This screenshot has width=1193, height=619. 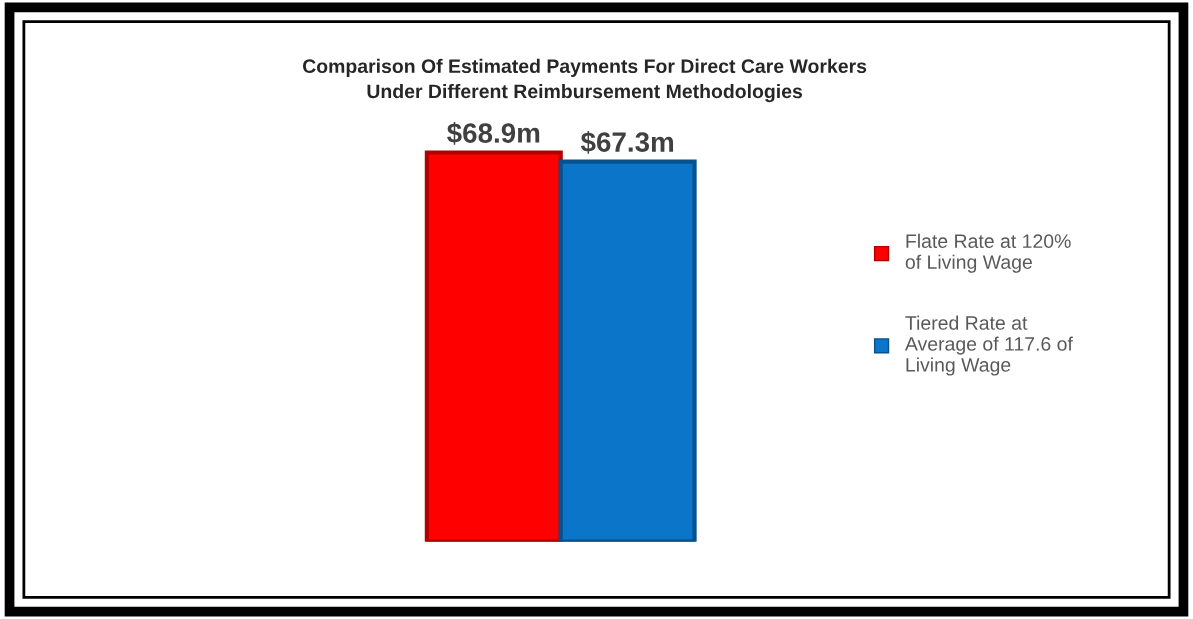 What do you see at coordinates (627, 142) in the screenshot?
I see `data-label: $67.3m` at bounding box center [627, 142].